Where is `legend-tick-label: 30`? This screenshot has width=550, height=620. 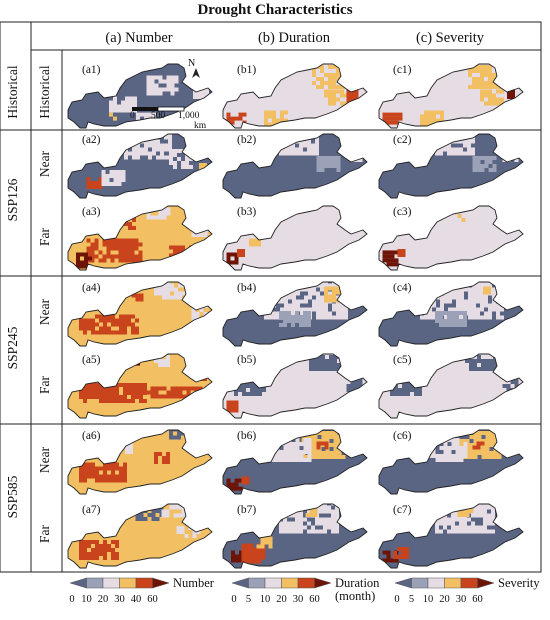
legend-tick-label: 30 is located at coordinates (298, 599).